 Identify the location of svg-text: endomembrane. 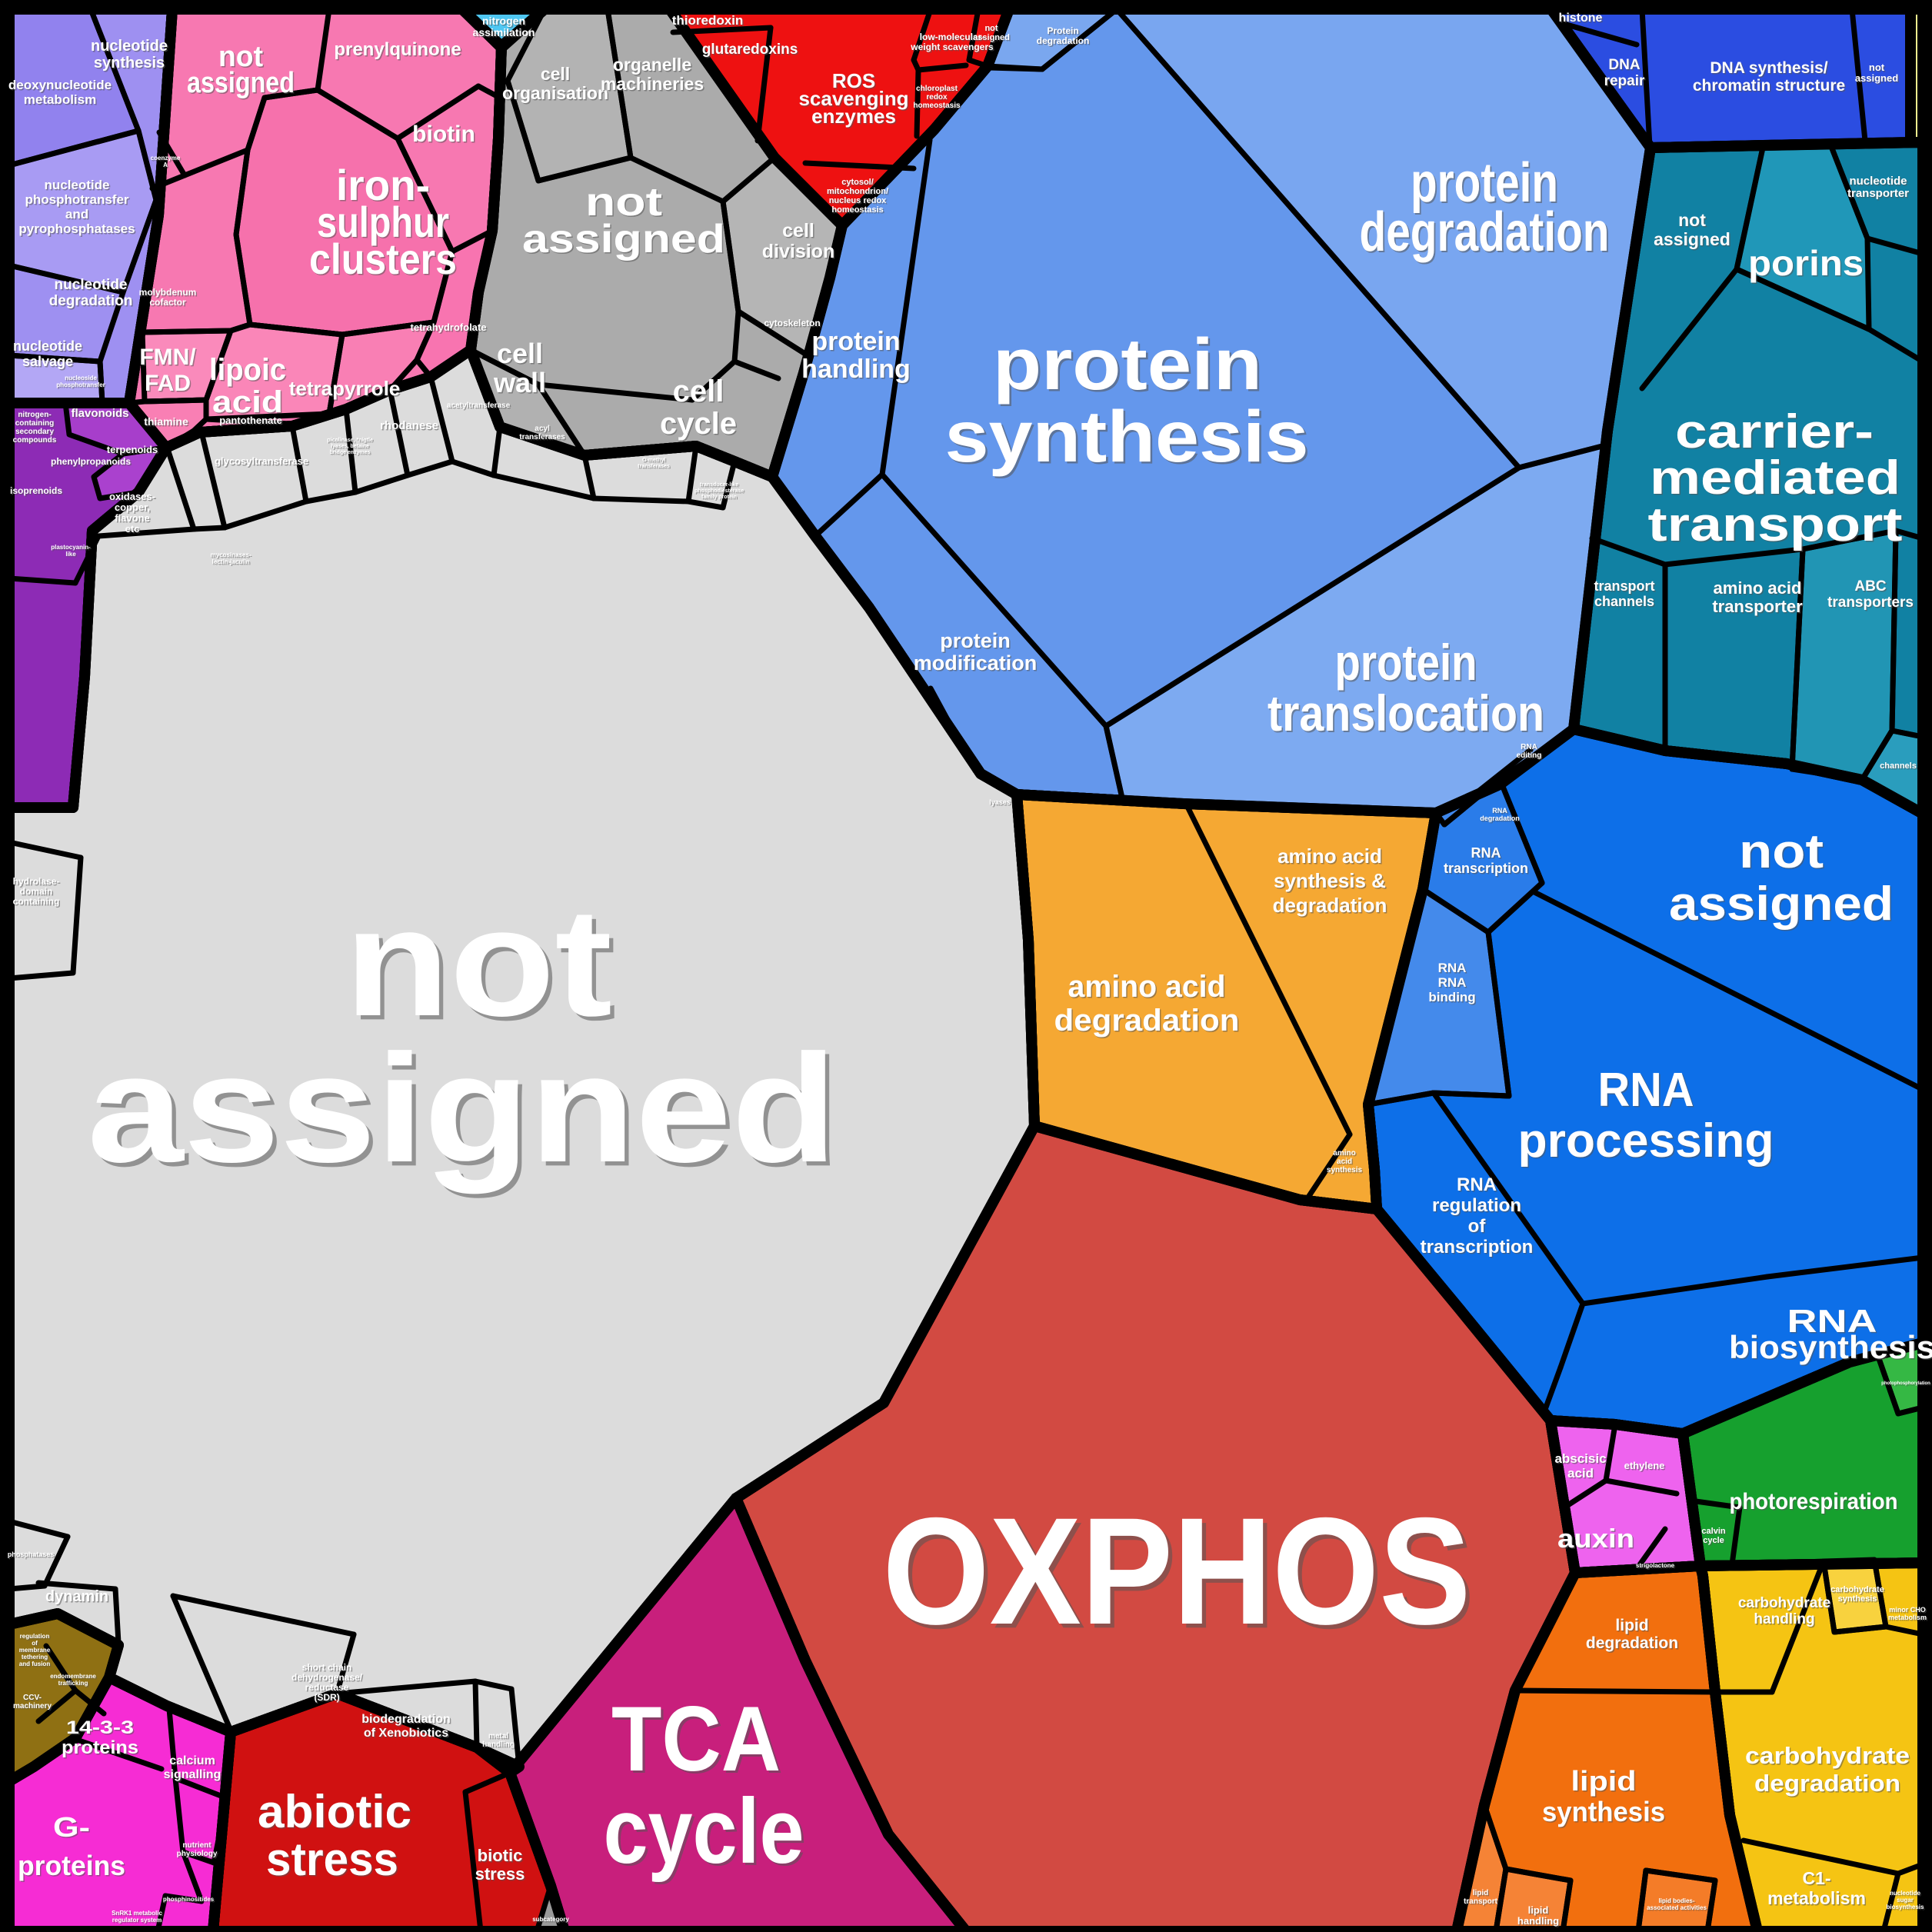
(75, 1677).